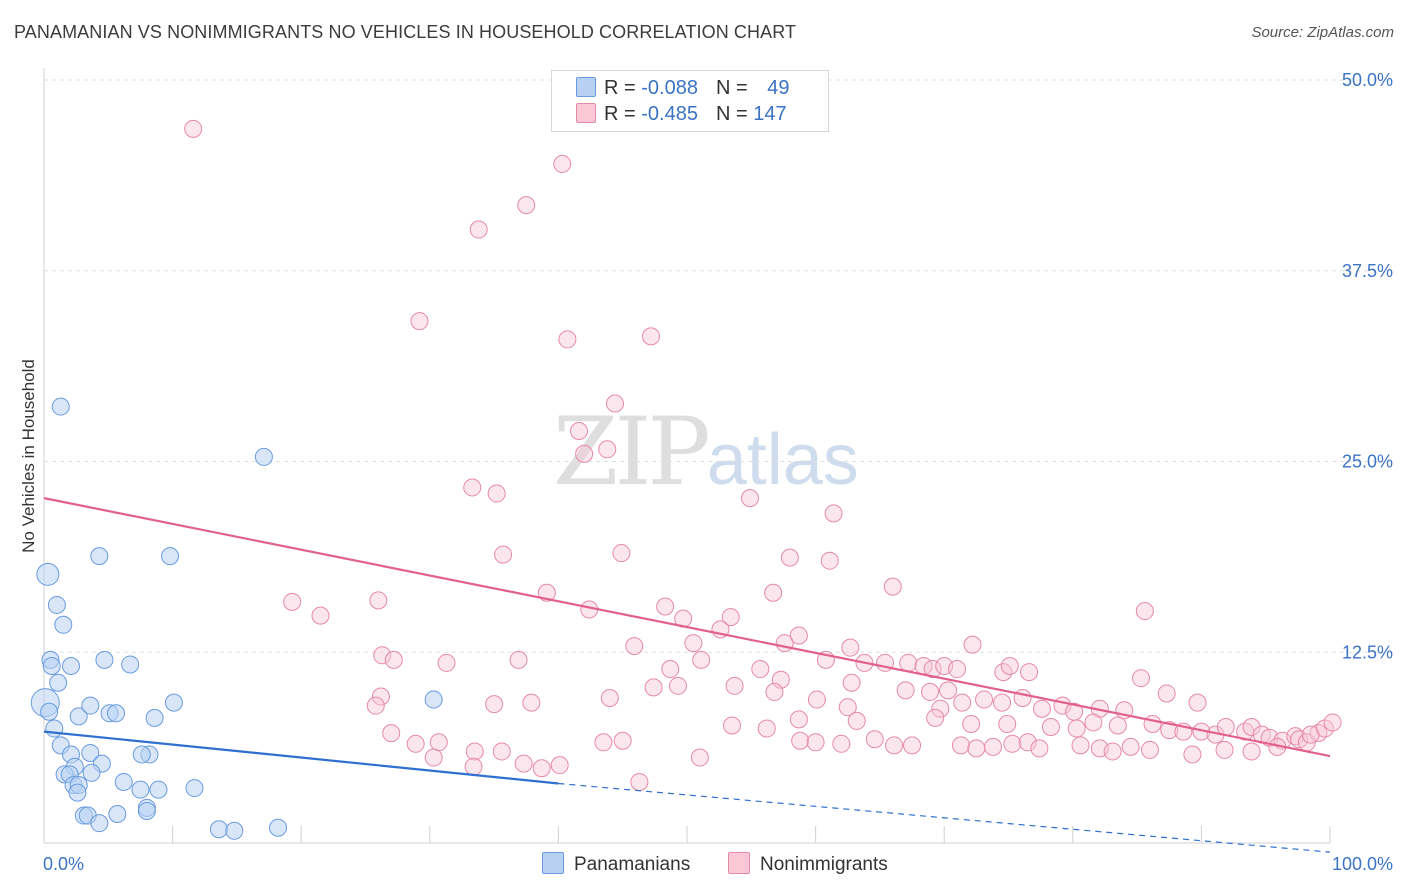 This screenshot has height=892, width=1406. Describe the element at coordinates (690, 101) in the screenshot. I see `stats-legend: R = -0.088 N = 49 R = -0.485 N = 147` at that location.